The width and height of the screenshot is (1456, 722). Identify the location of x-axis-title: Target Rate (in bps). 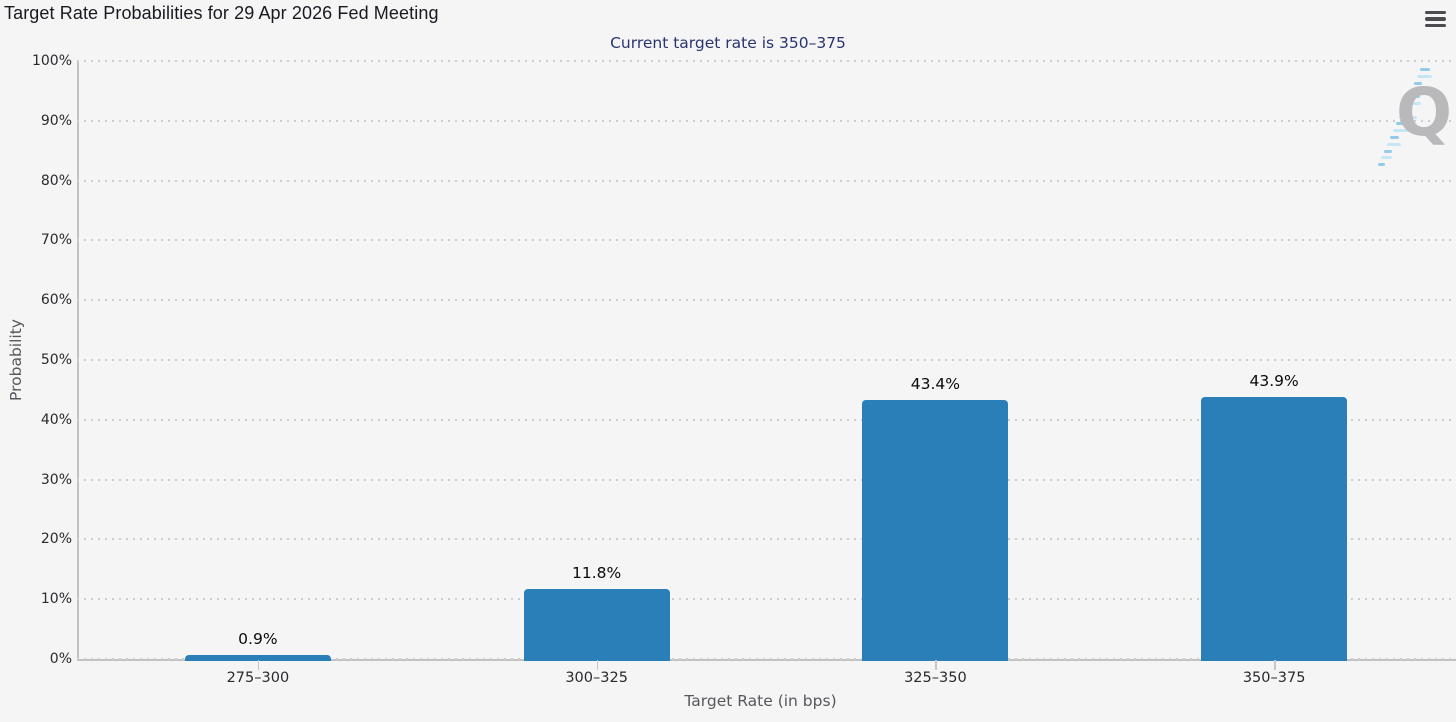
(760, 701).